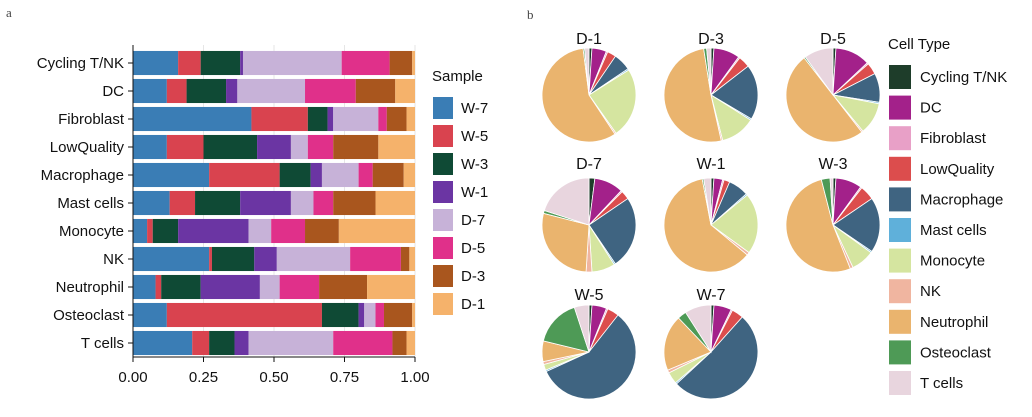 This screenshot has width=1032, height=417. Describe the element at coordinates (900, 352) in the screenshot. I see `legend-swatch-osteoclast` at that location.